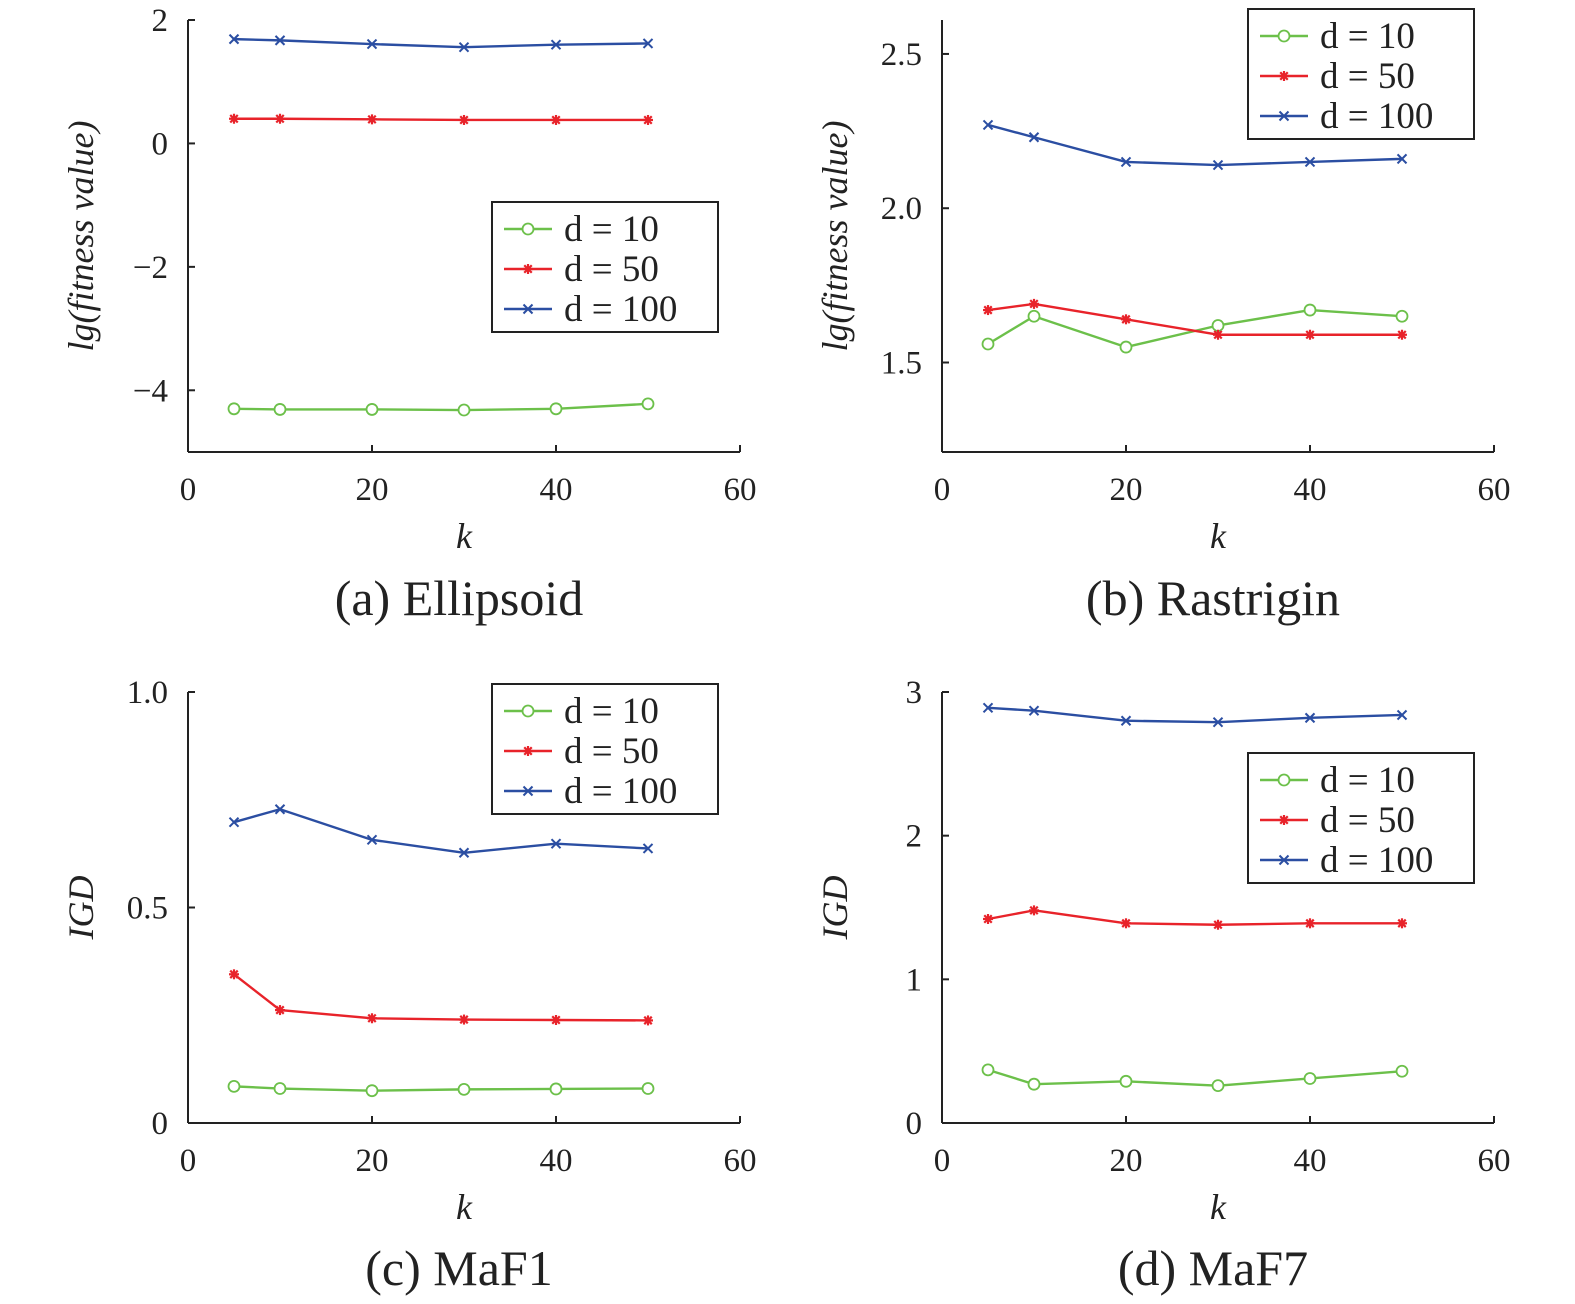  I want to click on y-tick-label: −2, so click(150, 268).